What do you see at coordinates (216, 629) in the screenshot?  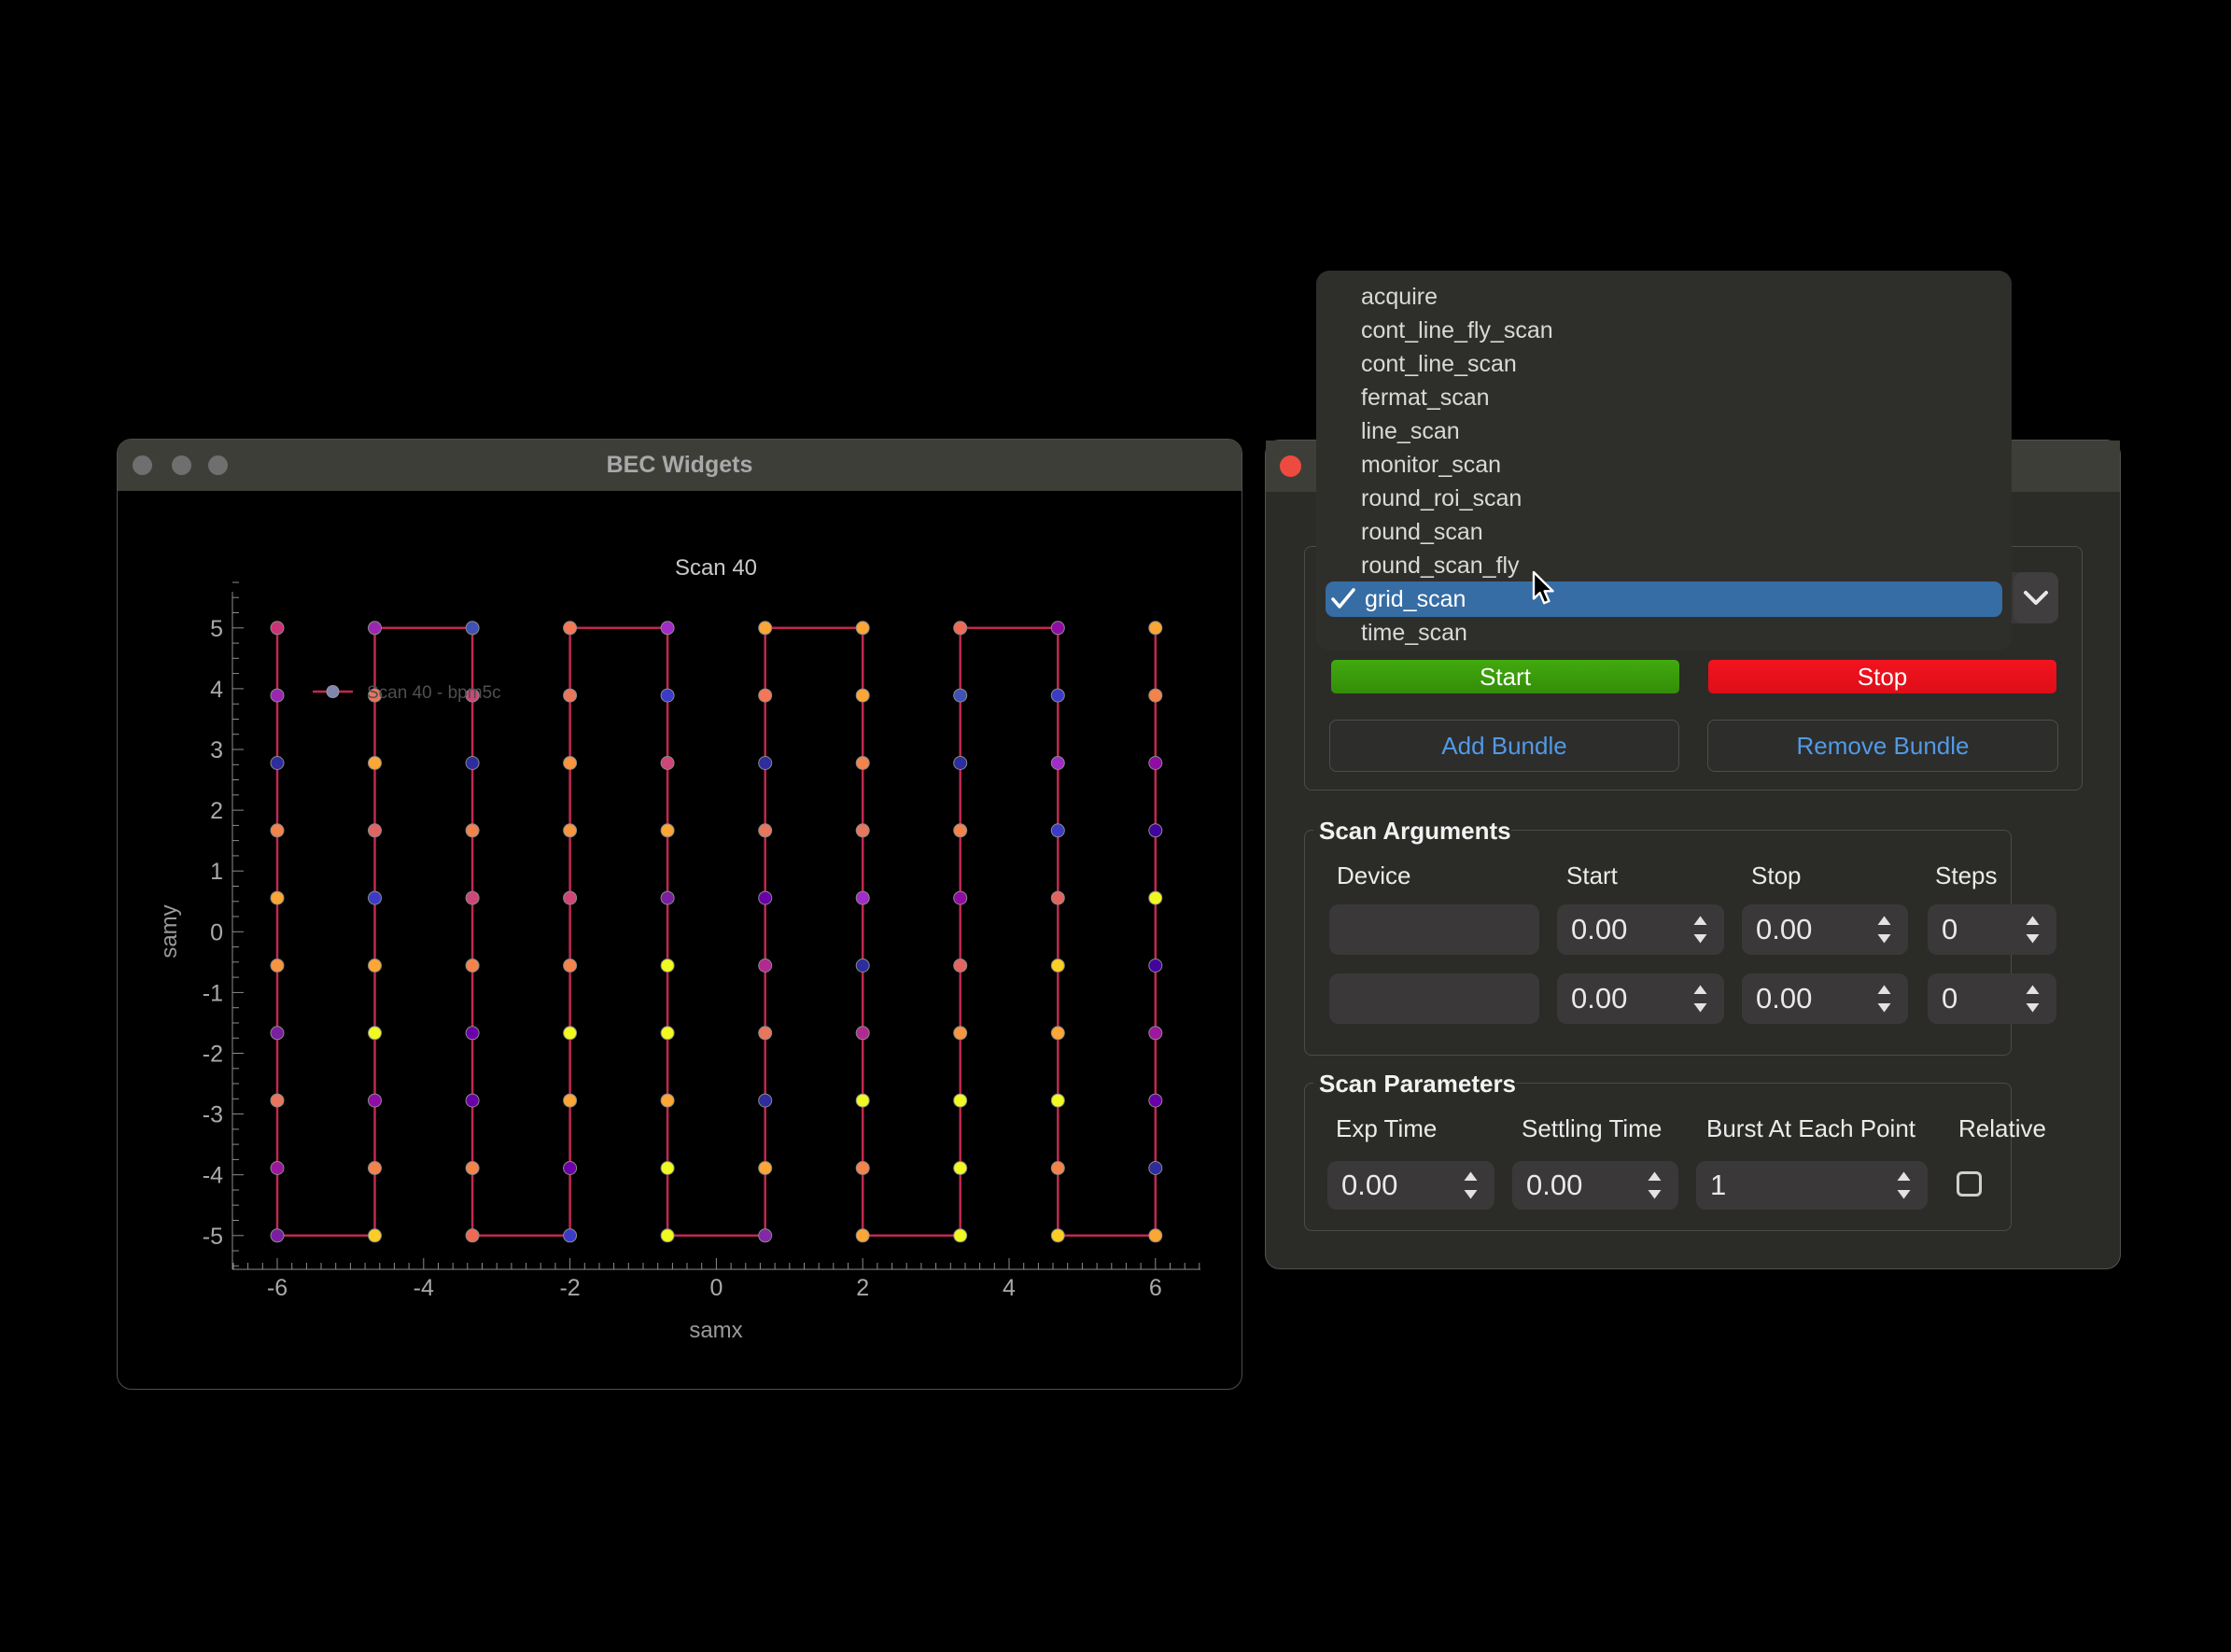 I see `svg-text: 5` at bounding box center [216, 629].